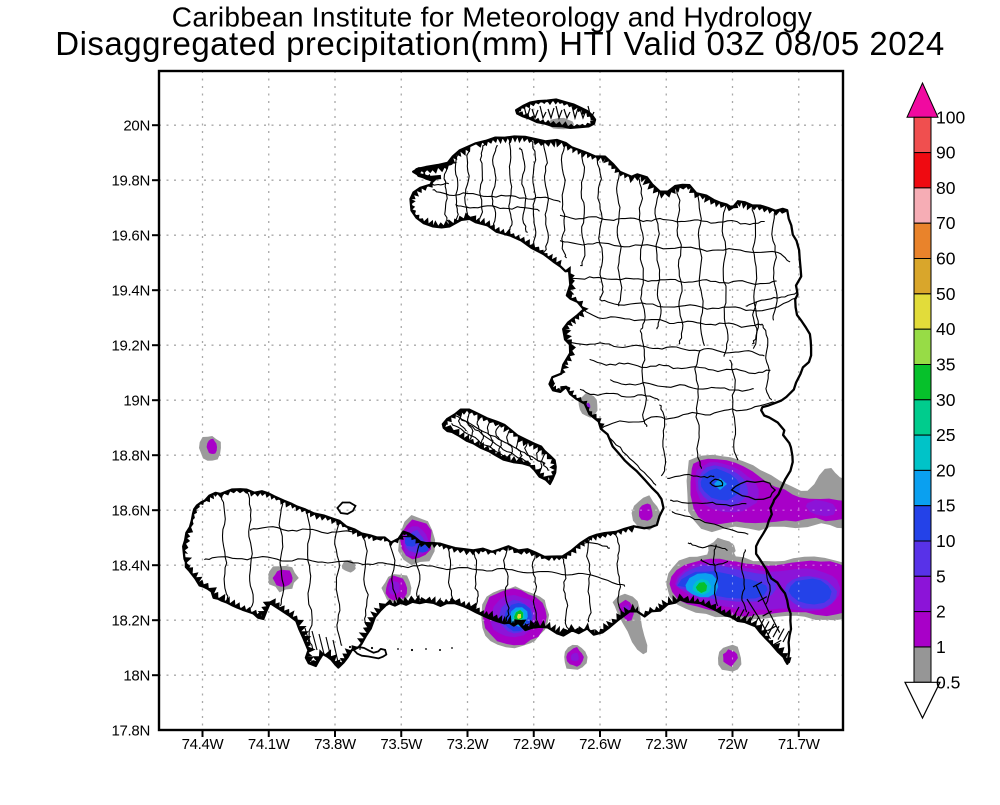 This screenshot has height=805, width=1000. What do you see at coordinates (666, 744) in the screenshot?
I see `svg-text: 72.3W` at bounding box center [666, 744].